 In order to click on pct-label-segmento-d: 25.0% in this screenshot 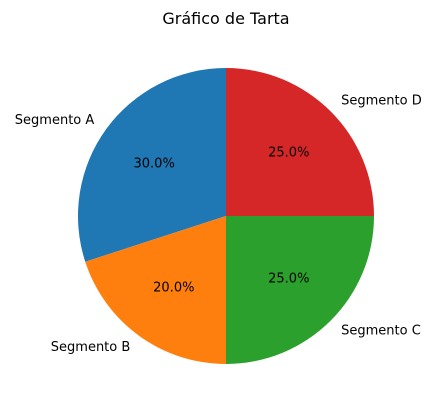, I will do `click(288, 153)`.